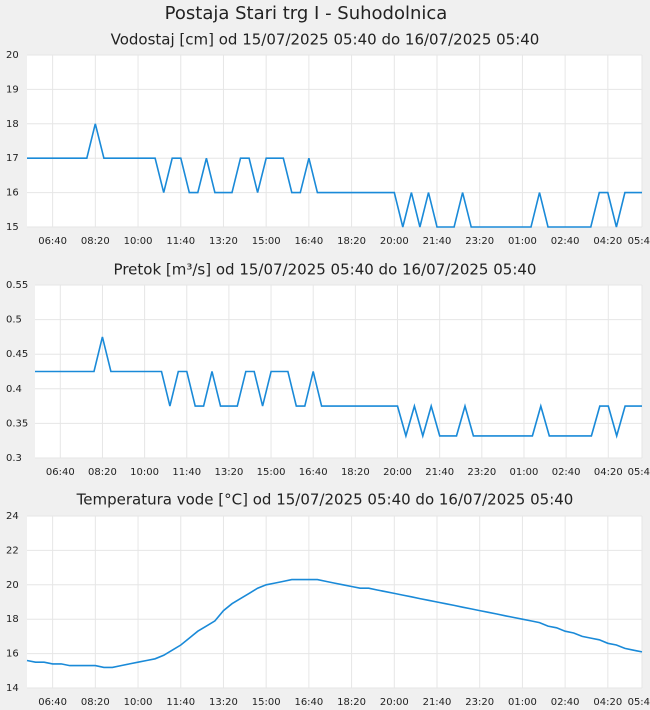  Describe the element at coordinates (17, 423) in the screenshot. I see `y-tick-label: 0.35` at that location.